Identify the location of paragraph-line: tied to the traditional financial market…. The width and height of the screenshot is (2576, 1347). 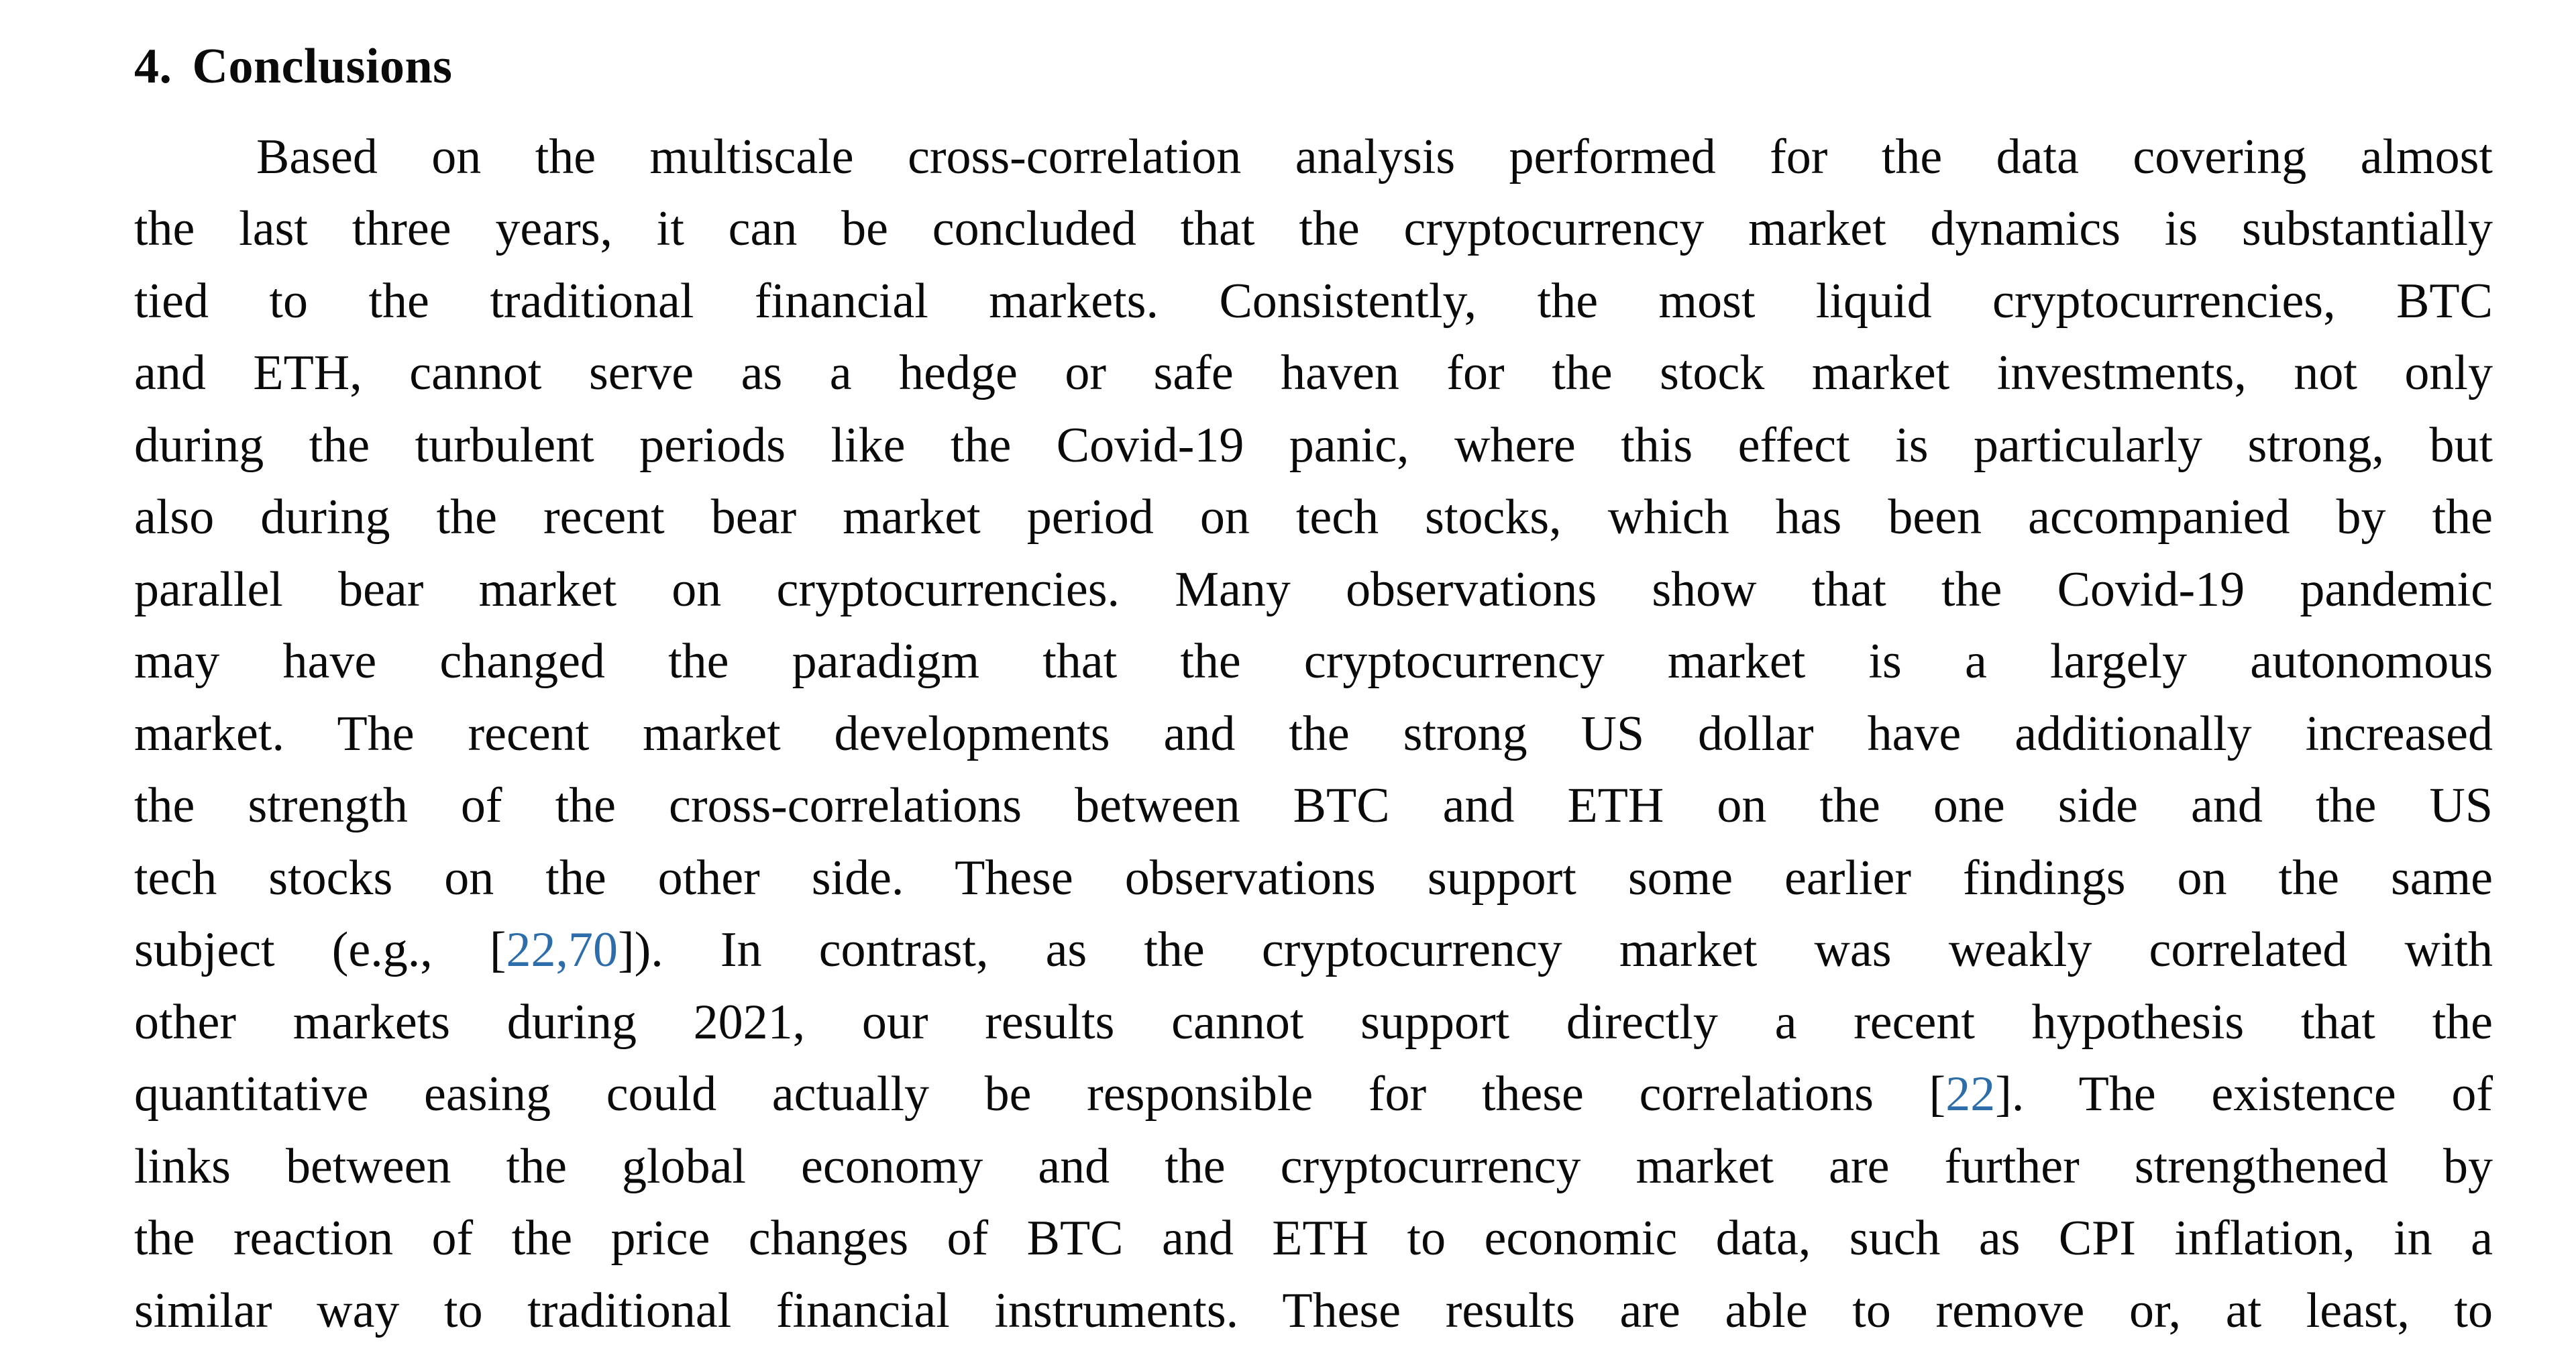
(1313, 302).